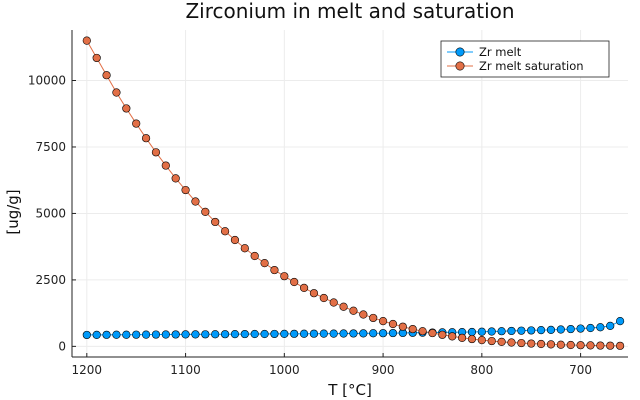 This screenshot has height=400, width=640. Describe the element at coordinates (481, 370) in the screenshot. I see `x-tick-label: 800` at that location.